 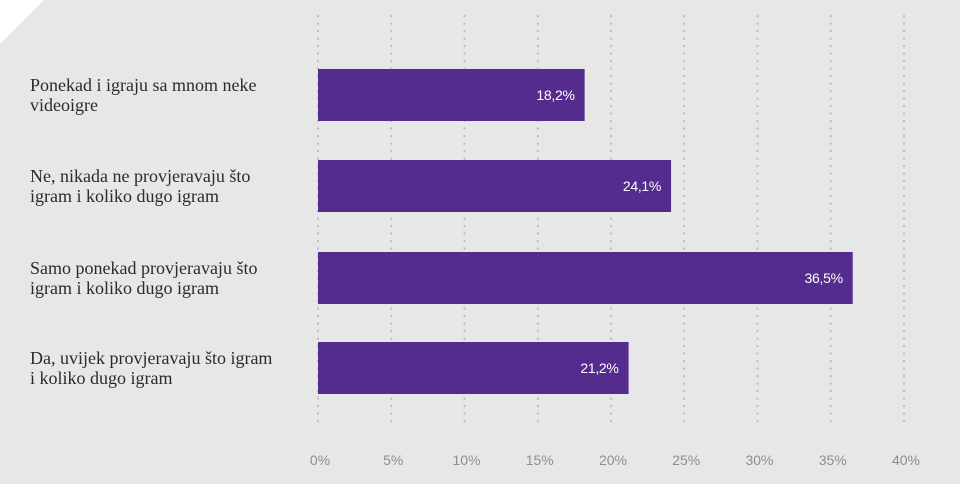 I want to click on x-tick-label-7: 35%, so click(x=833, y=460).